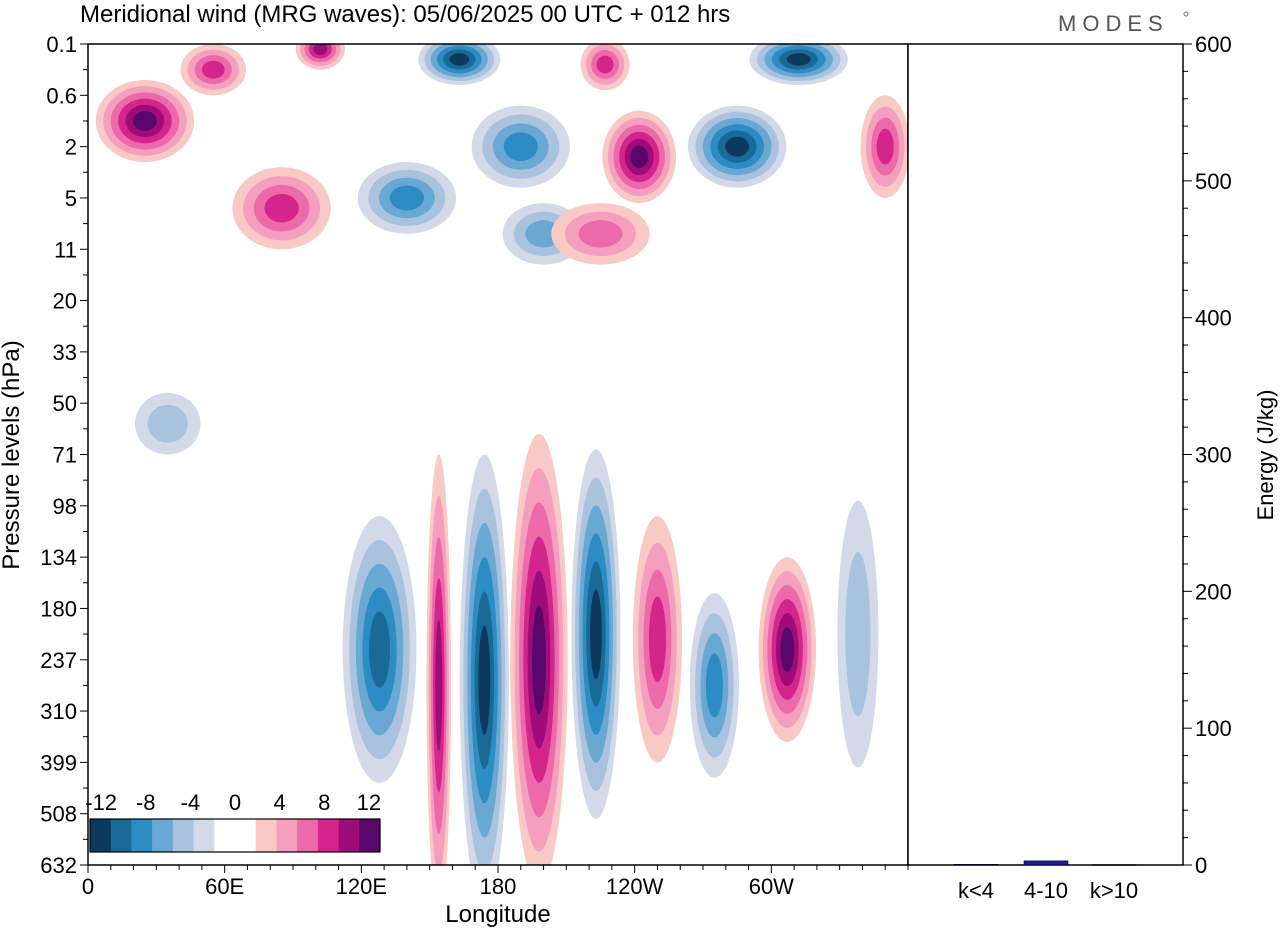 The height and width of the screenshot is (930, 1280). I want to click on y-tick-label: 237, so click(58, 660).